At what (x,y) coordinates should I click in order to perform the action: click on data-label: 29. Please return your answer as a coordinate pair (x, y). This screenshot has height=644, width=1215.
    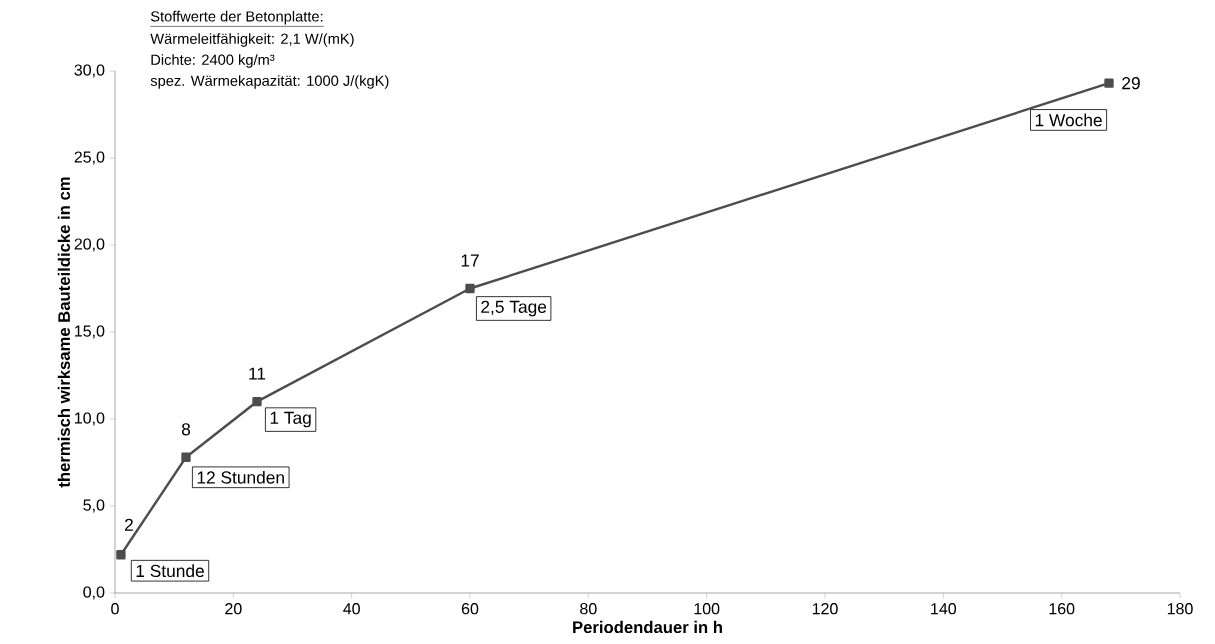
    Looking at the image, I should click on (1131, 83).